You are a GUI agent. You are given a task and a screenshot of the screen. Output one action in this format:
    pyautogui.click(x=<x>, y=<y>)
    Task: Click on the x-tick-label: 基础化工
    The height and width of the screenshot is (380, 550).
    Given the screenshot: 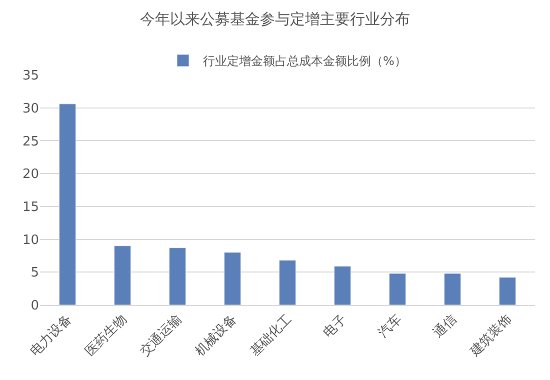 What is the action you would take?
    pyautogui.click(x=271, y=336)
    